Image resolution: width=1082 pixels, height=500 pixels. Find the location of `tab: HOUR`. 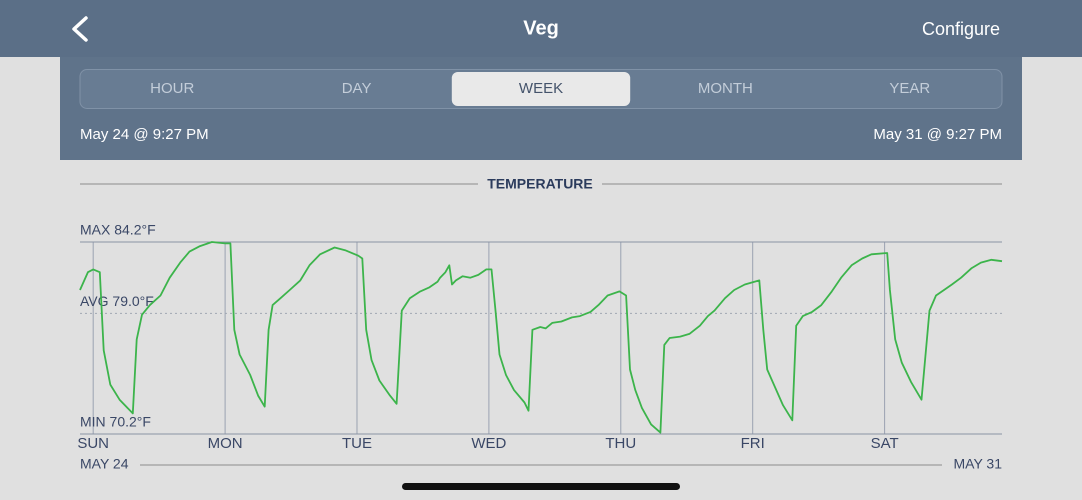

tab: HOUR is located at coordinates (172, 88).